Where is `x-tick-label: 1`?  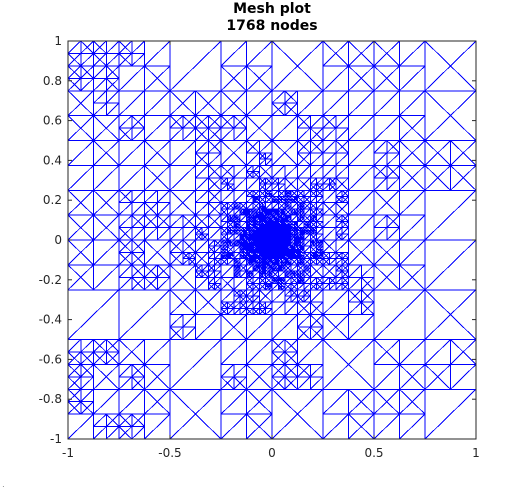
x-tick-label: 1 is located at coordinates (476, 453).